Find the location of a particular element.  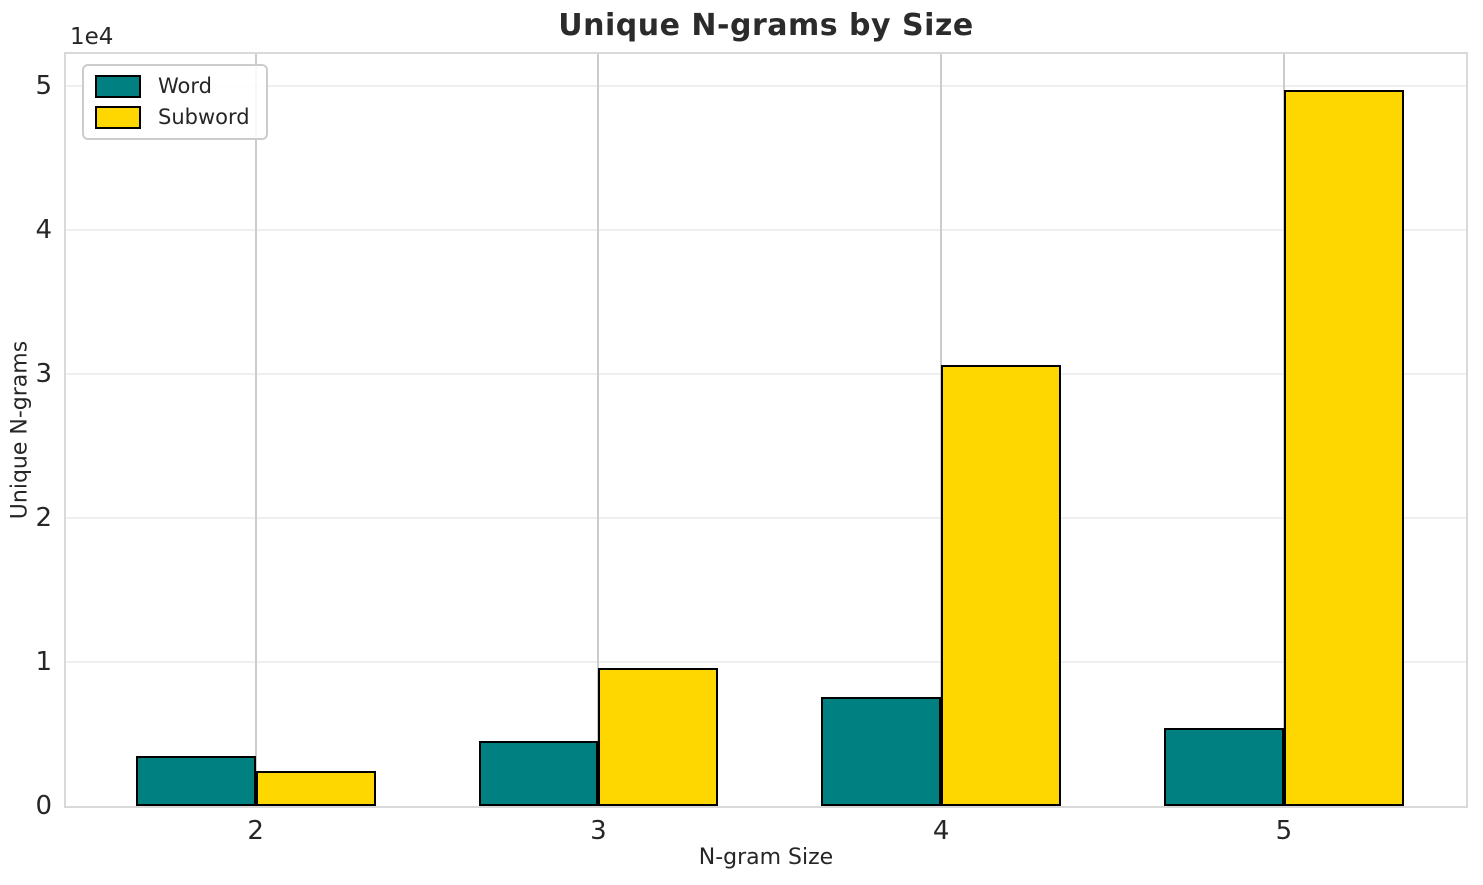

y-tick-label: 1 is located at coordinates (43, 661).